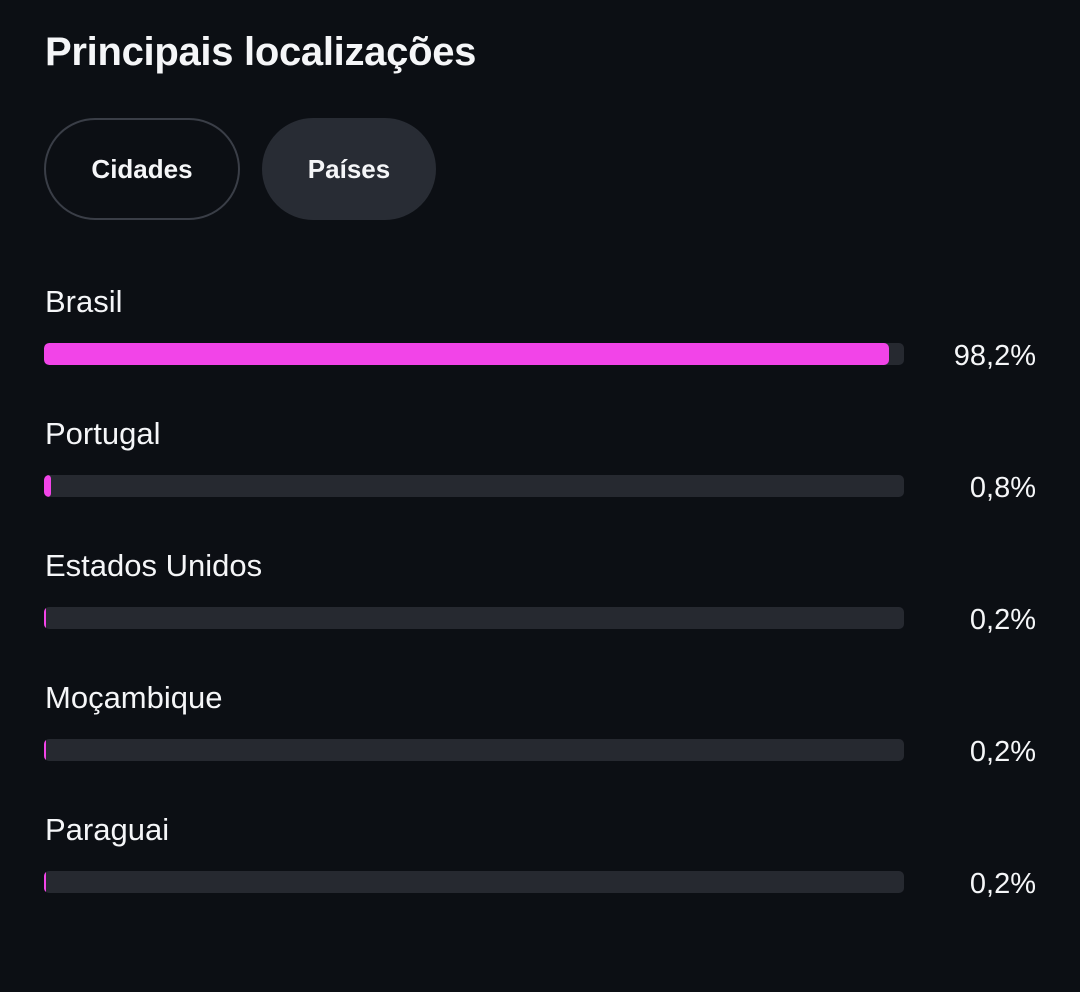  I want to click on location-type-tabs: Cidades Países, so click(240, 169).